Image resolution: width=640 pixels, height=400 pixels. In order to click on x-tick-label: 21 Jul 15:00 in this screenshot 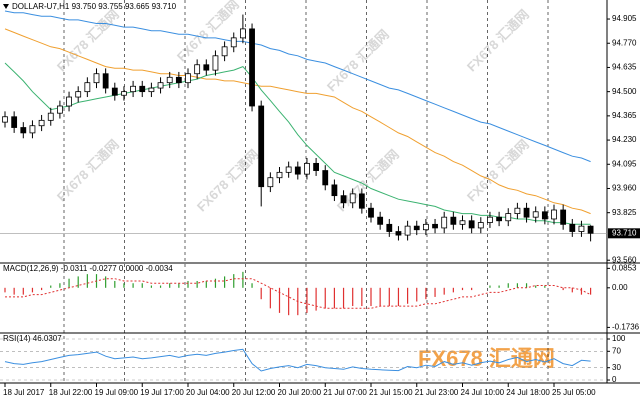, I will do `click(391, 392)`.